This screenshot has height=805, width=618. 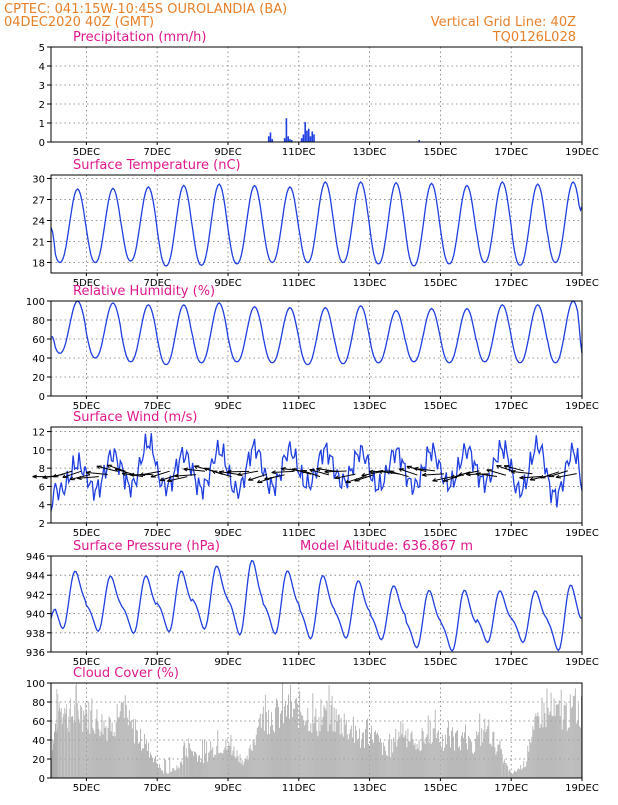 What do you see at coordinates (386, 546) in the screenshot?
I see `model-altitude-label: Model Altitude: 636.867 m` at bounding box center [386, 546].